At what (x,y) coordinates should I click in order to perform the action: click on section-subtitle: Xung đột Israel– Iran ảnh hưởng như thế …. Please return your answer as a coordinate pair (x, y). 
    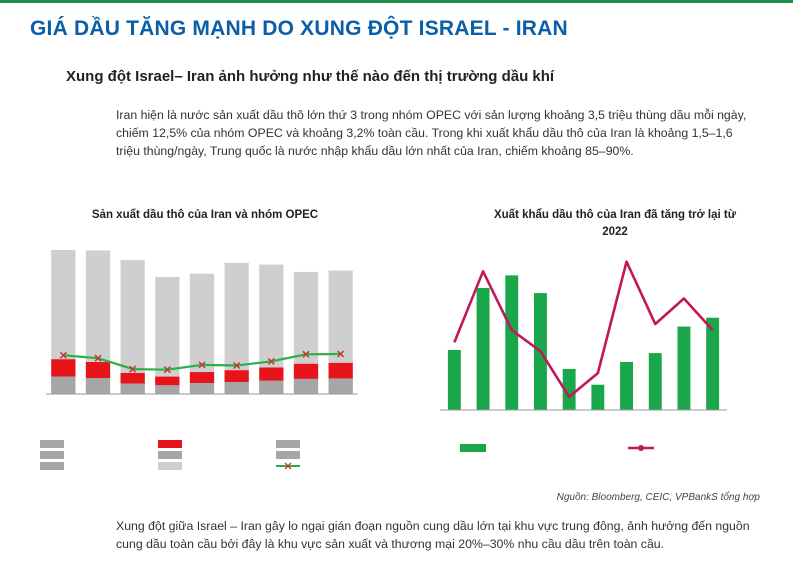
    Looking at the image, I should click on (310, 76).